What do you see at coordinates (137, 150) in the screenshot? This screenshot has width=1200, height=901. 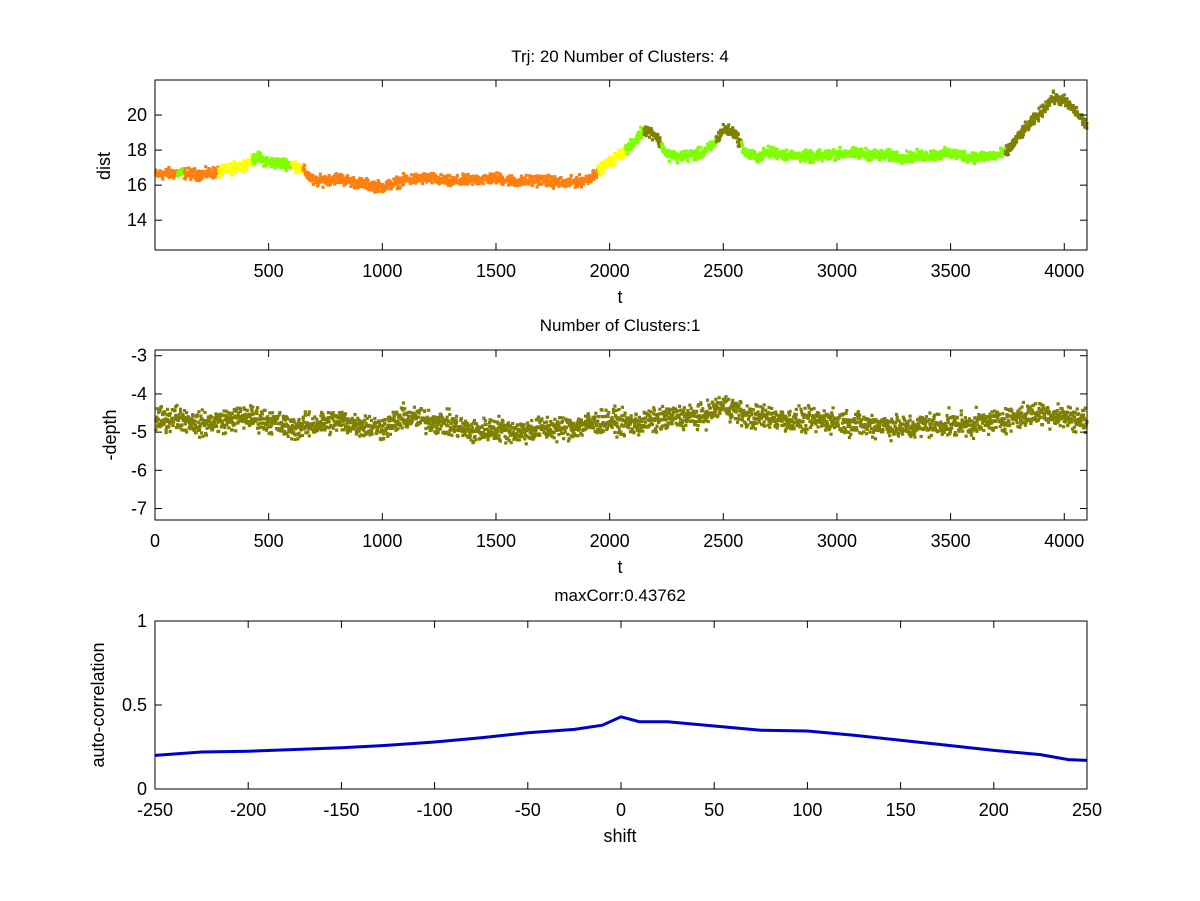 I see `y-tick-label: 18` at bounding box center [137, 150].